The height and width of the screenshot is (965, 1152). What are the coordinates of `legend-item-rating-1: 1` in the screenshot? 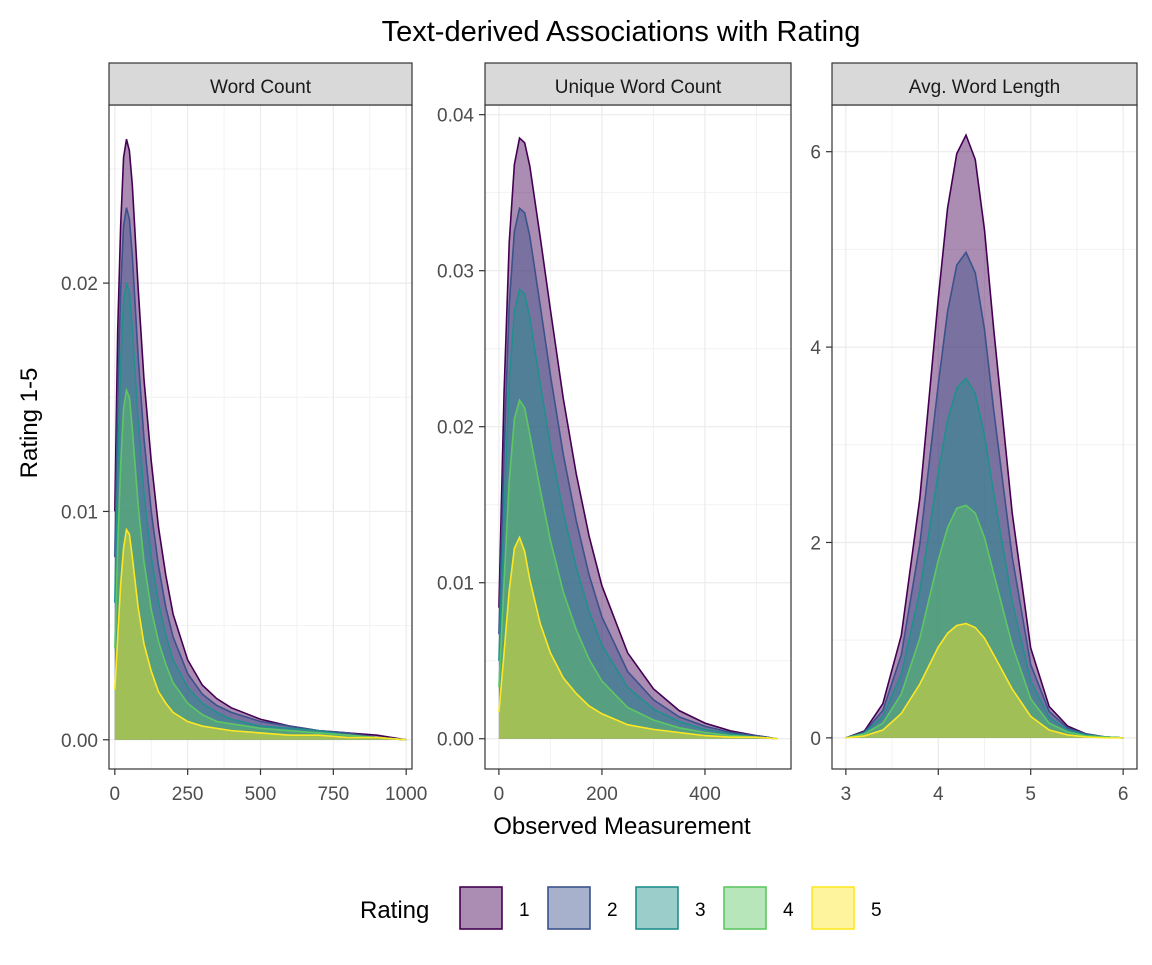 It's located at (494, 908).